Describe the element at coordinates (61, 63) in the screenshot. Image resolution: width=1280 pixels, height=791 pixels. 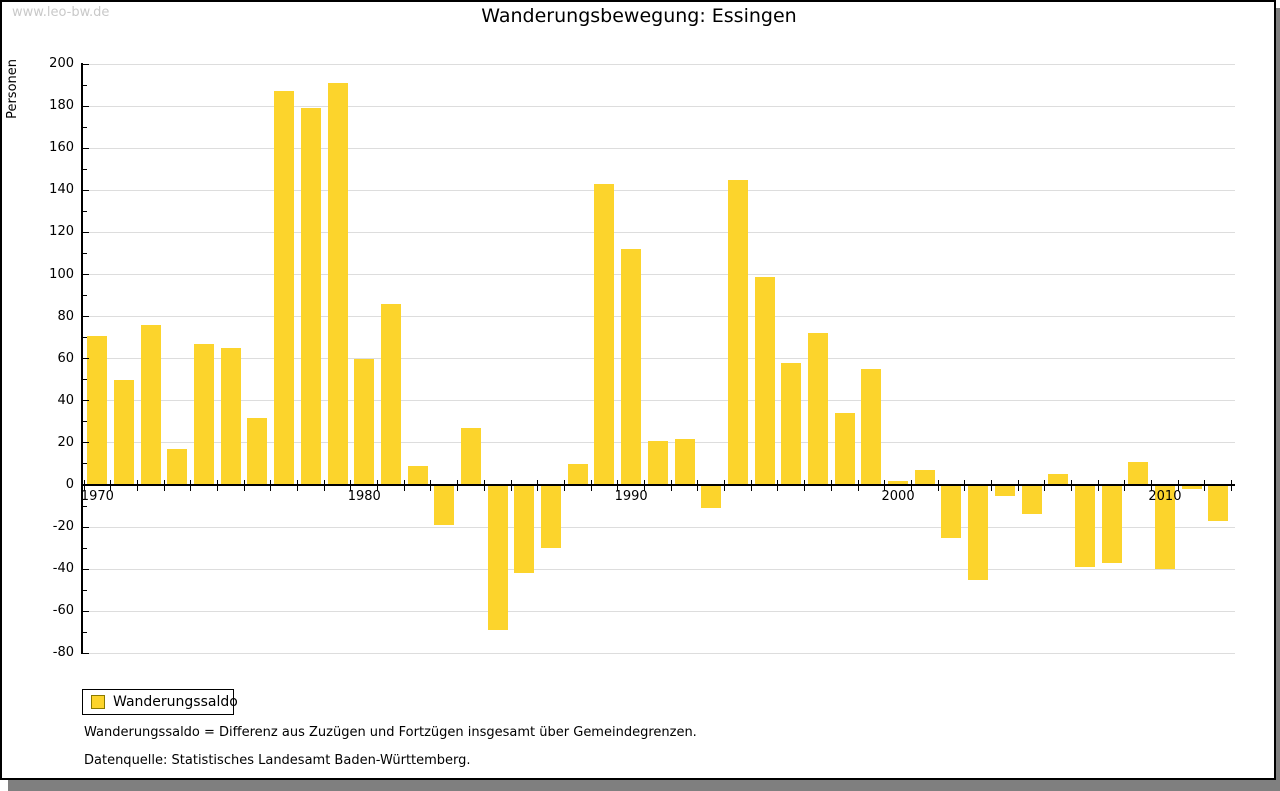
I see `y-tick-label: 200` at that location.